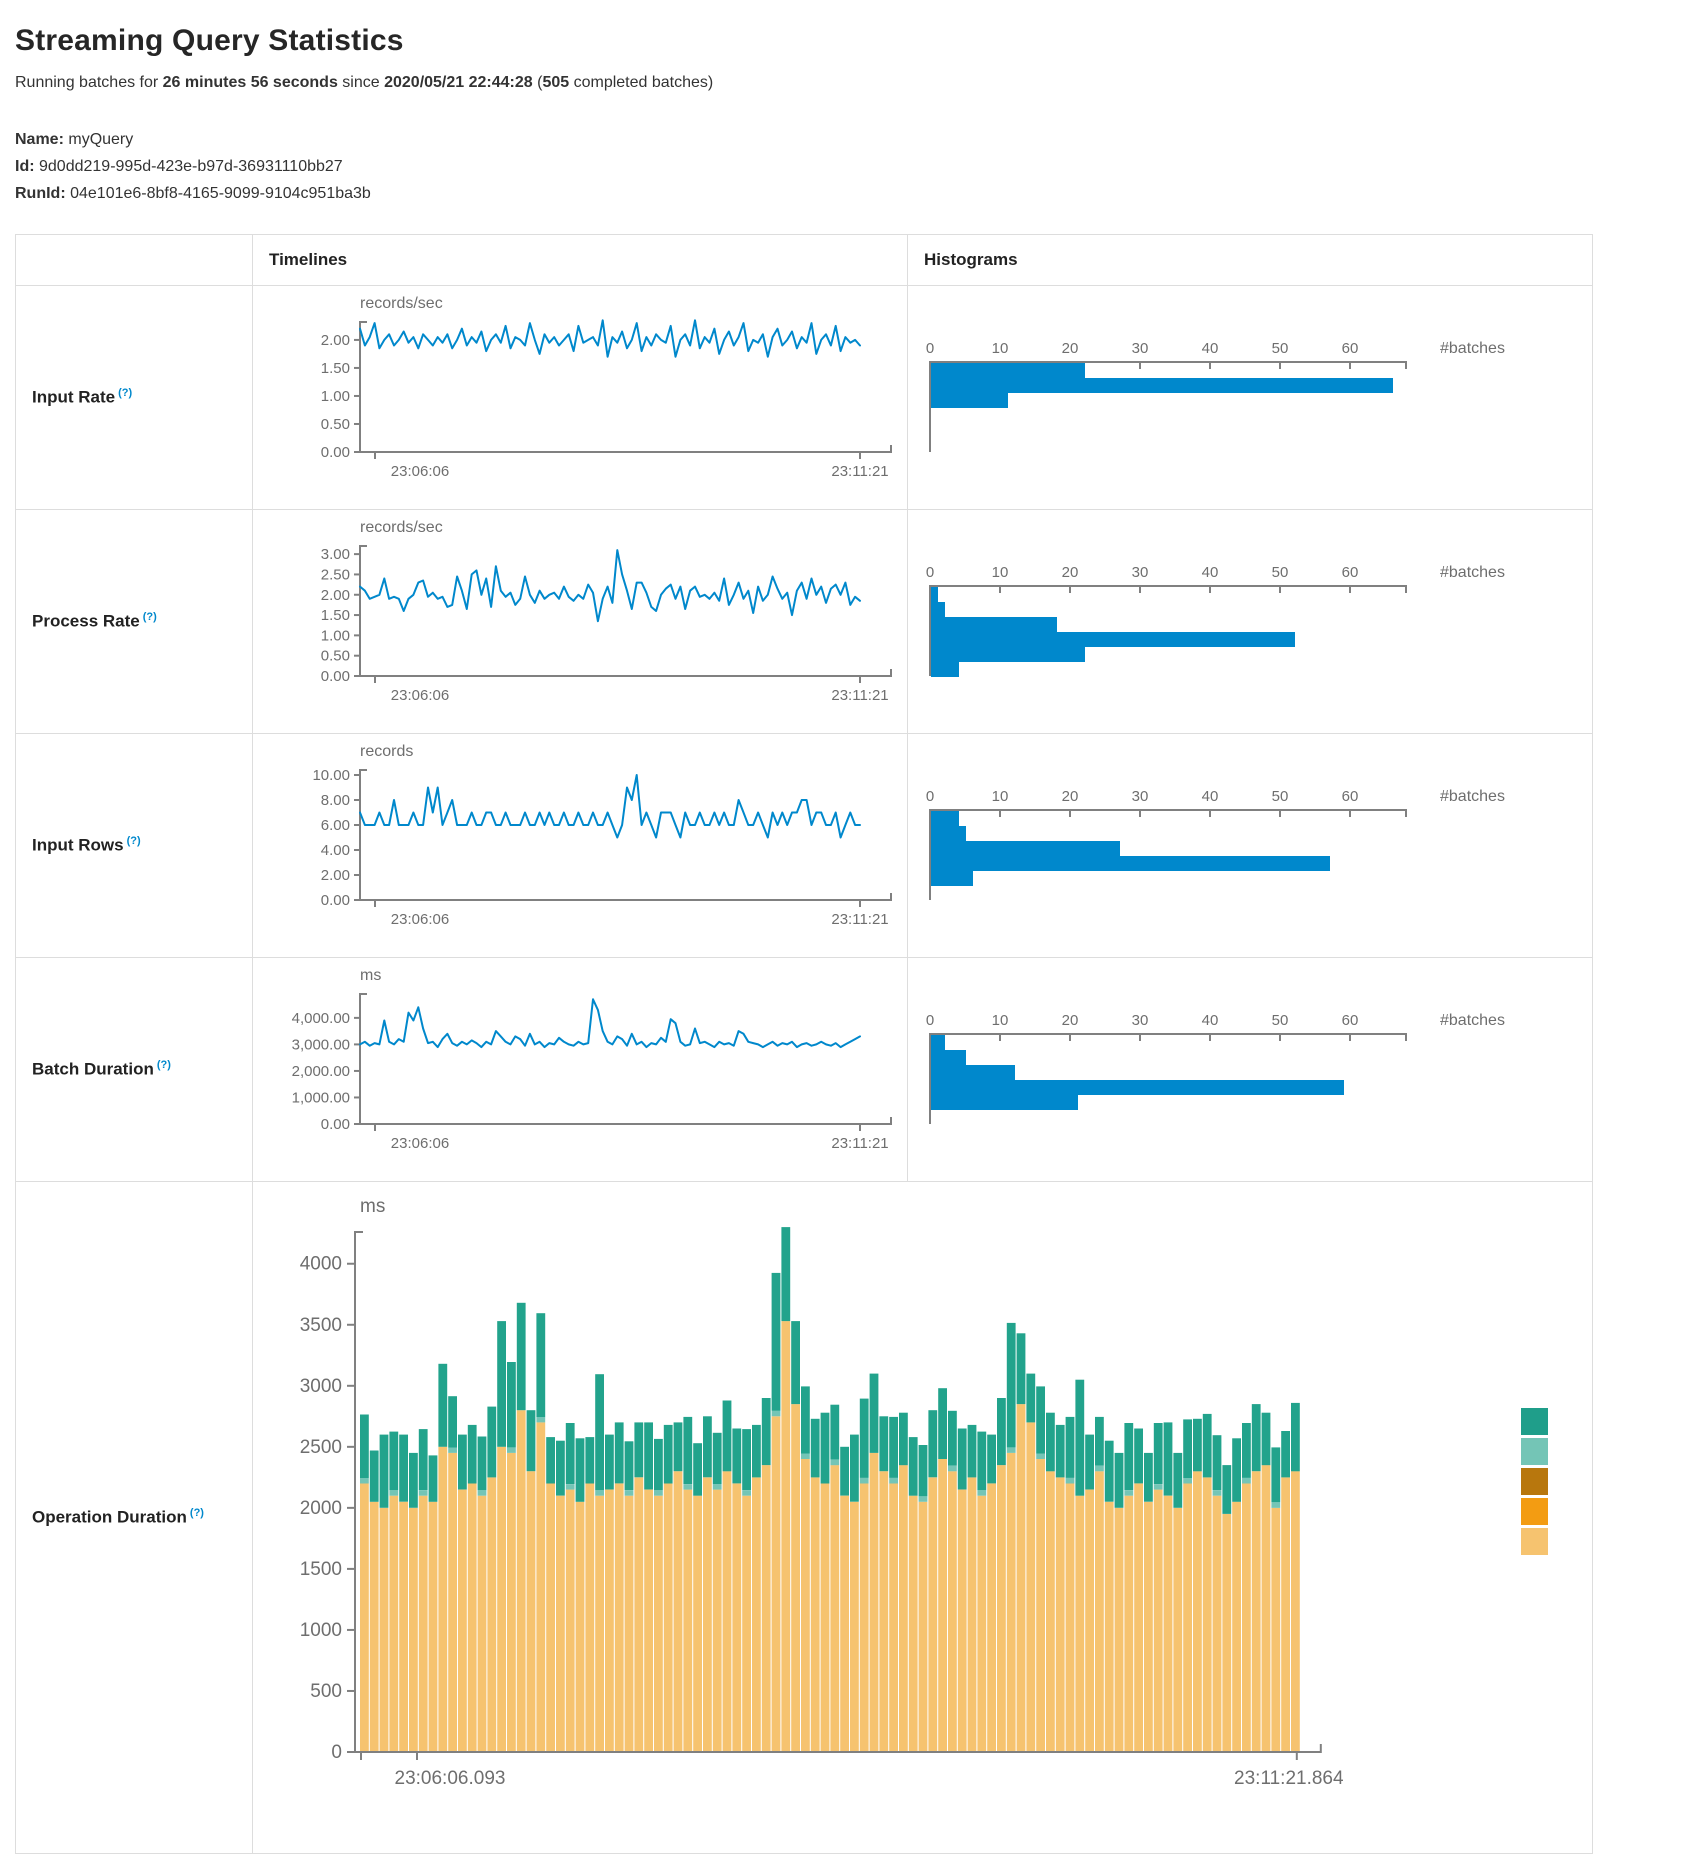 The width and height of the screenshot is (1693, 1864). What do you see at coordinates (556, 82) in the screenshot?
I see `completed-batches-count: 505` at bounding box center [556, 82].